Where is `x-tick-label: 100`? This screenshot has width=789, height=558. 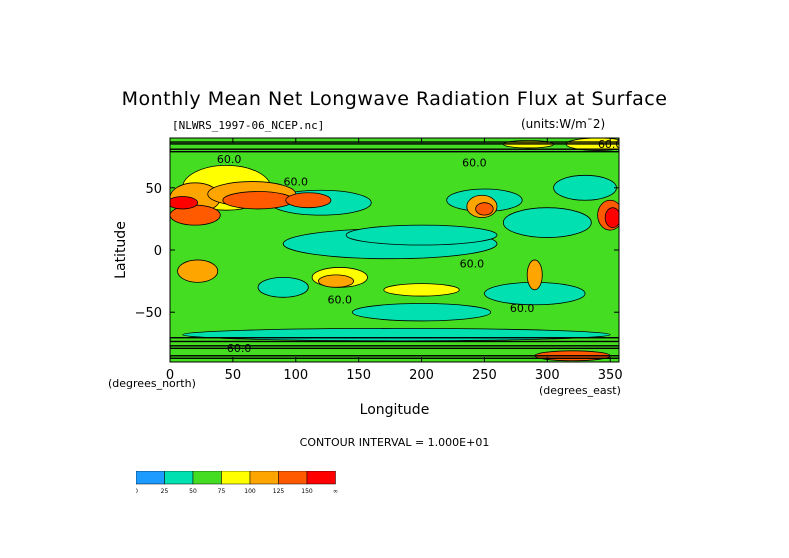
x-tick-label: 100 is located at coordinates (295, 375).